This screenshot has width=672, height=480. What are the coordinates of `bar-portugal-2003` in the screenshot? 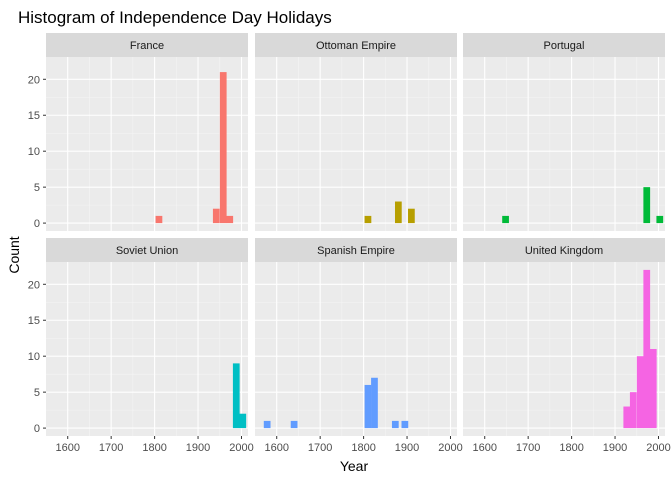 It's located at (660, 219).